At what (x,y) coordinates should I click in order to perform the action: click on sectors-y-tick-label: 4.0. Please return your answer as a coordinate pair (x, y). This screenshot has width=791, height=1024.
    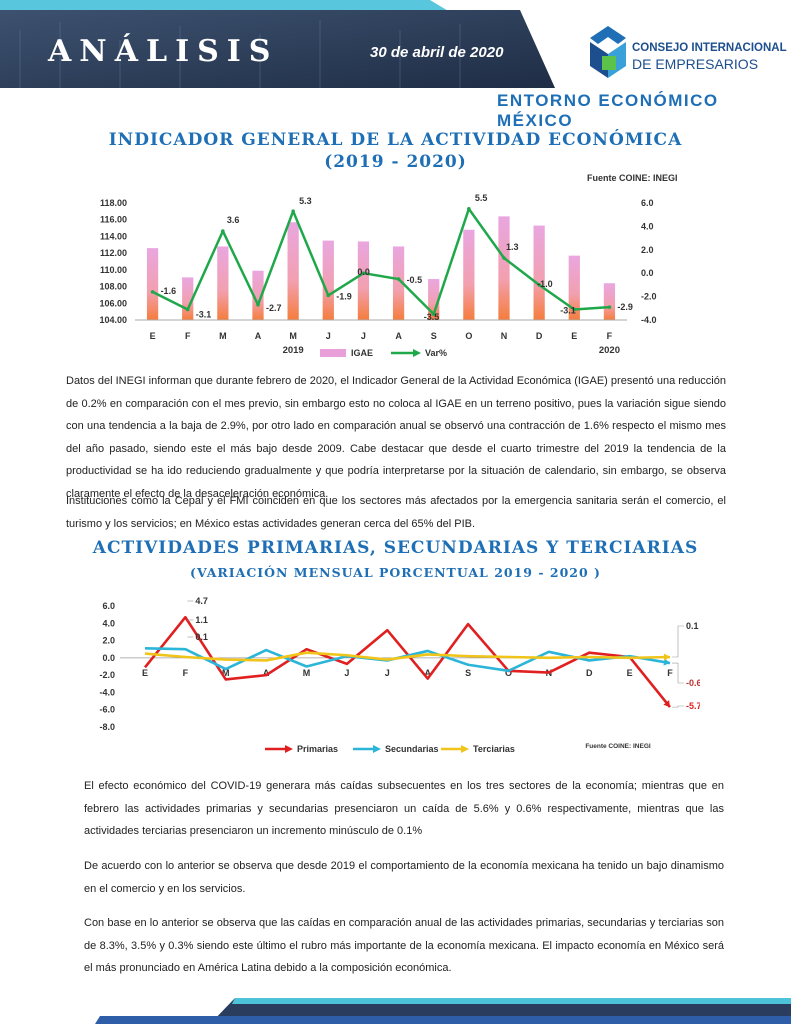
    Looking at the image, I should click on (108, 623).